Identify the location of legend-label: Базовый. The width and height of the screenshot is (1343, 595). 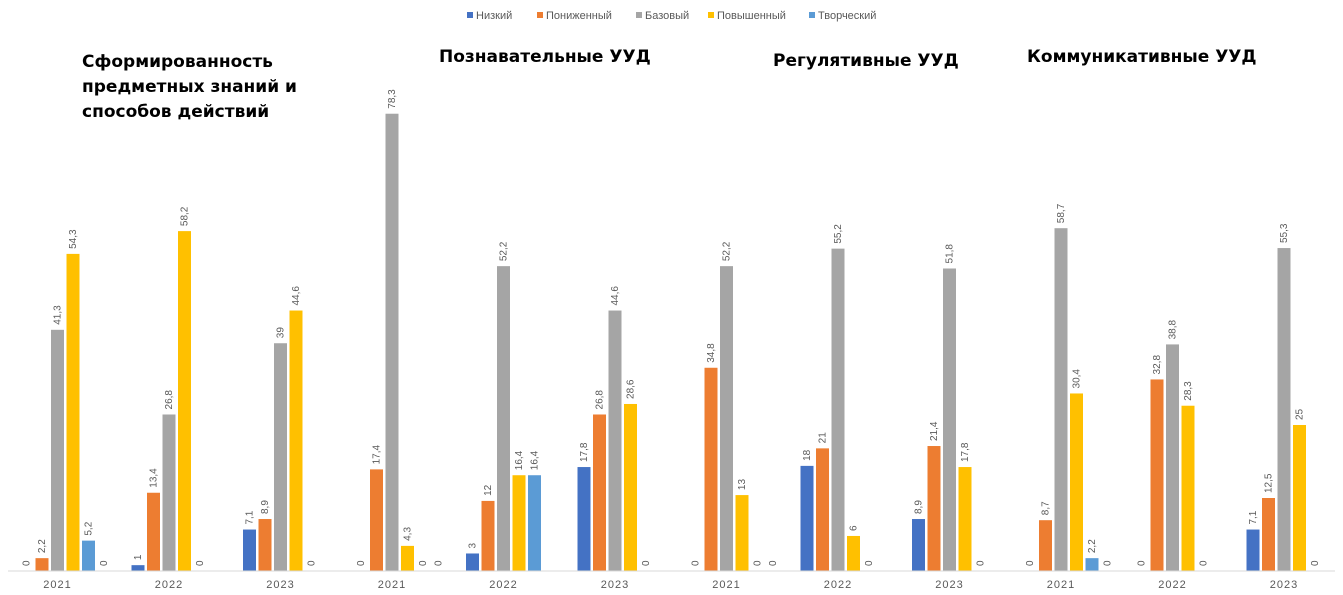
(667, 16).